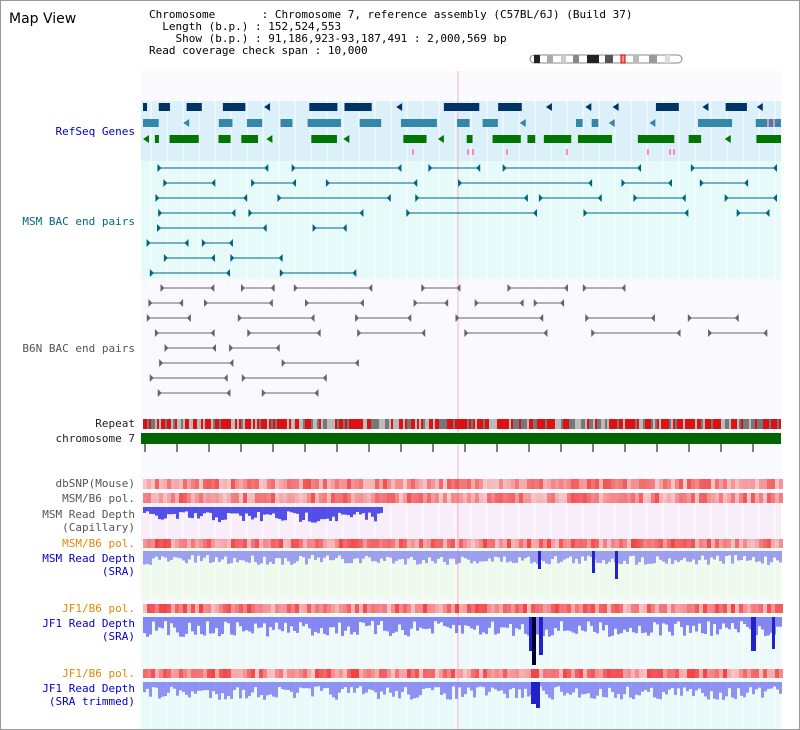 The image size is (800, 730). I want to click on track-label-msm-depth-cap: MSM Read Depth, so click(88, 514).